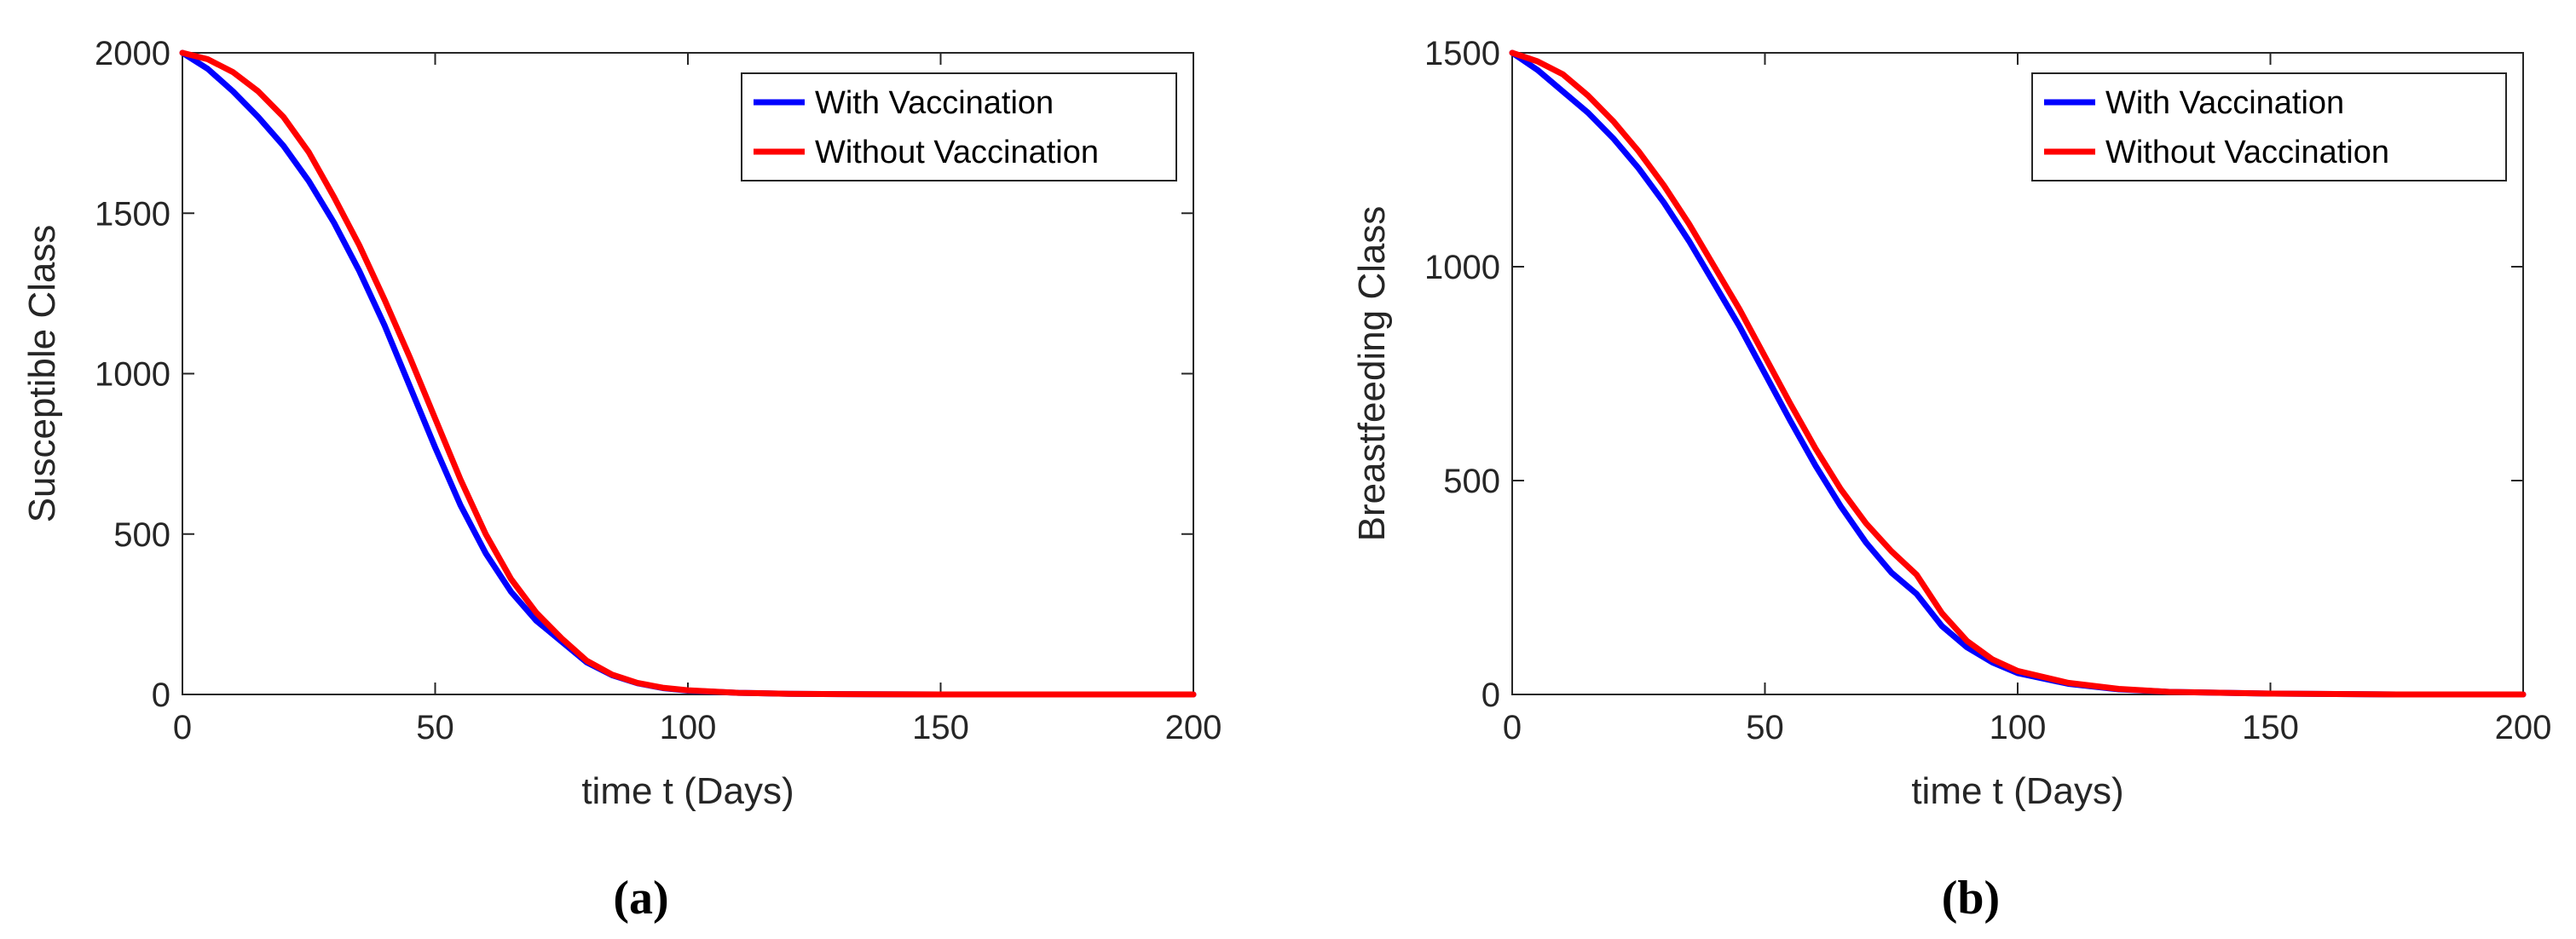  What do you see at coordinates (640, 898) in the screenshot?
I see `panel-caption: (a)` at bounding box center [640, 898].